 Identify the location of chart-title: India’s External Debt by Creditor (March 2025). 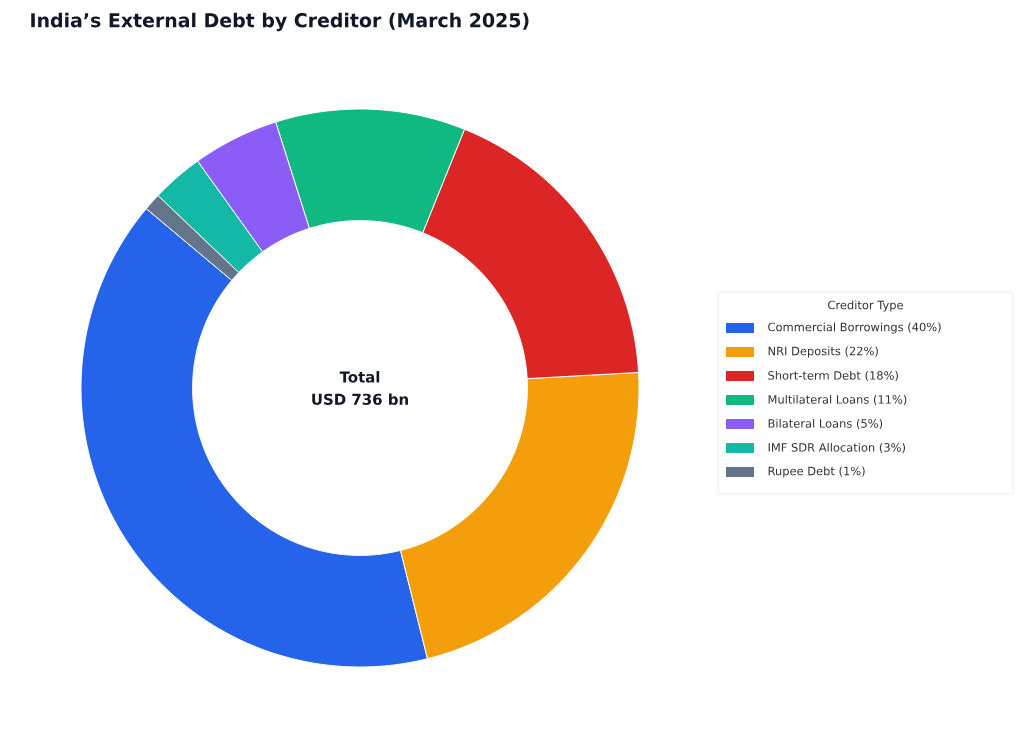
(280, 22).